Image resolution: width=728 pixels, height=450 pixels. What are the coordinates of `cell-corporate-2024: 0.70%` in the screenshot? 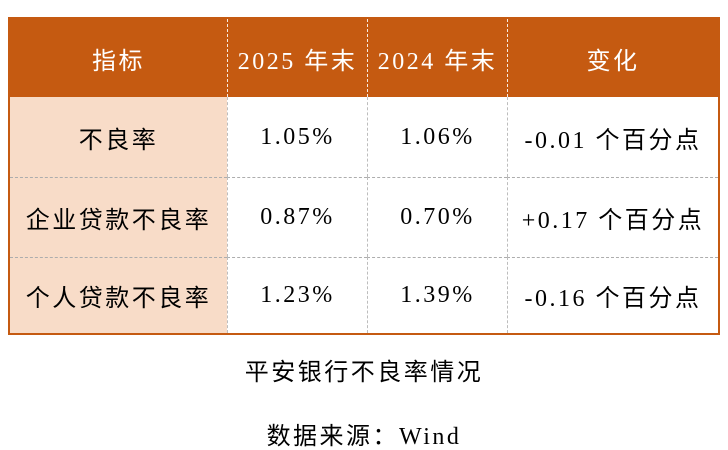 It's located at (437, 217).